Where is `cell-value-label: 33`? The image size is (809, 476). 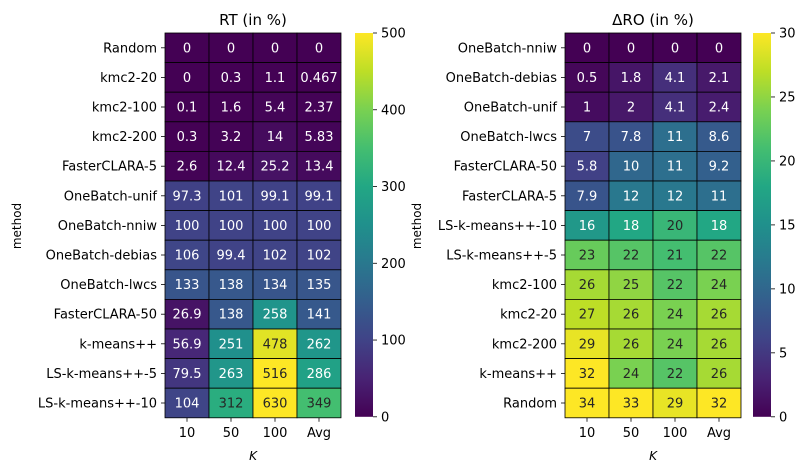 cell-value-label: 33 is located at coordinates (631, 404).